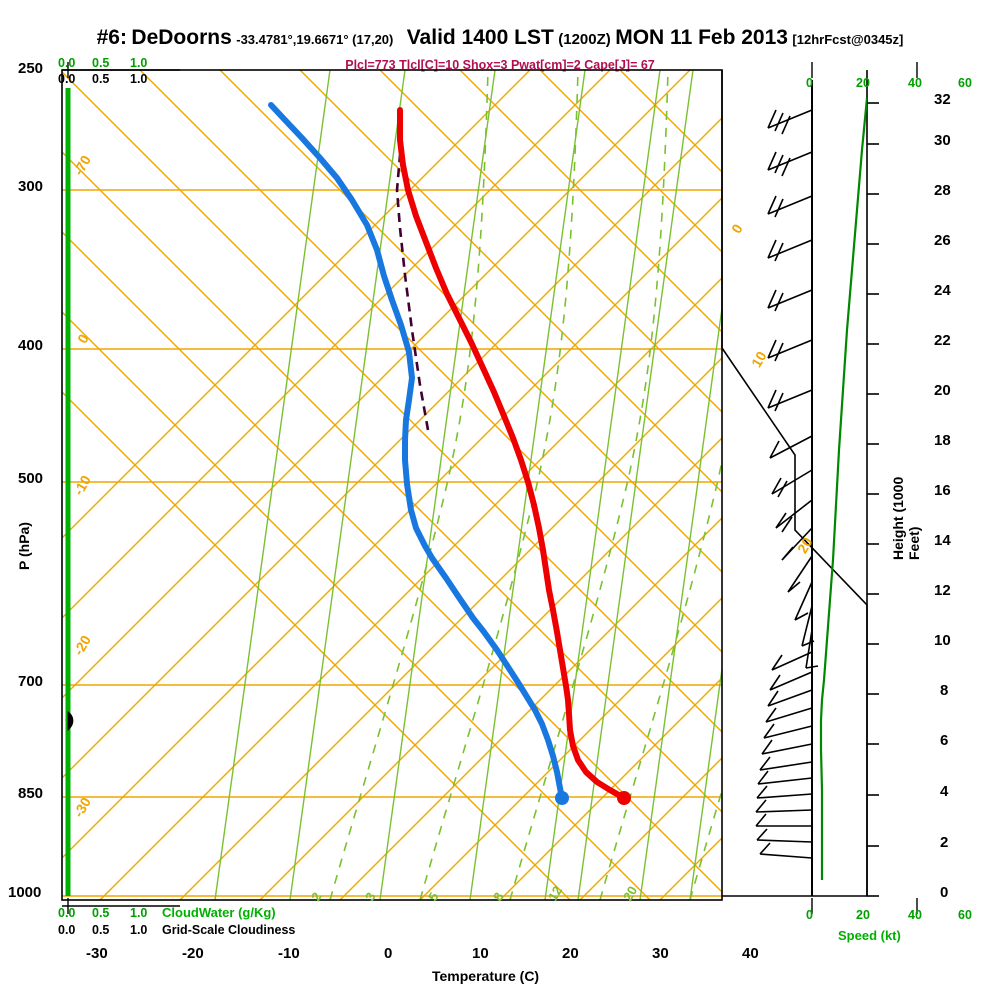 Image resolution: width=1000 pixels, height=1000 pixels. What do you see at coordinates (229, 930) in the screenshot?
I see `cloudiness-axis-label: Grid-Scale Cloudiness` at bounding box center [229, 930].